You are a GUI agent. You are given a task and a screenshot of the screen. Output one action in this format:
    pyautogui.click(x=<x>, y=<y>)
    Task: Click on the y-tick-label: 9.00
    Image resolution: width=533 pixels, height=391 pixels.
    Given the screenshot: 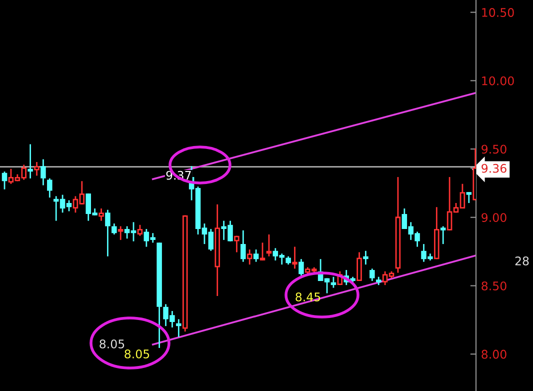 What is the action you would take?
    pyautogui.click(x=494, y=217)
    